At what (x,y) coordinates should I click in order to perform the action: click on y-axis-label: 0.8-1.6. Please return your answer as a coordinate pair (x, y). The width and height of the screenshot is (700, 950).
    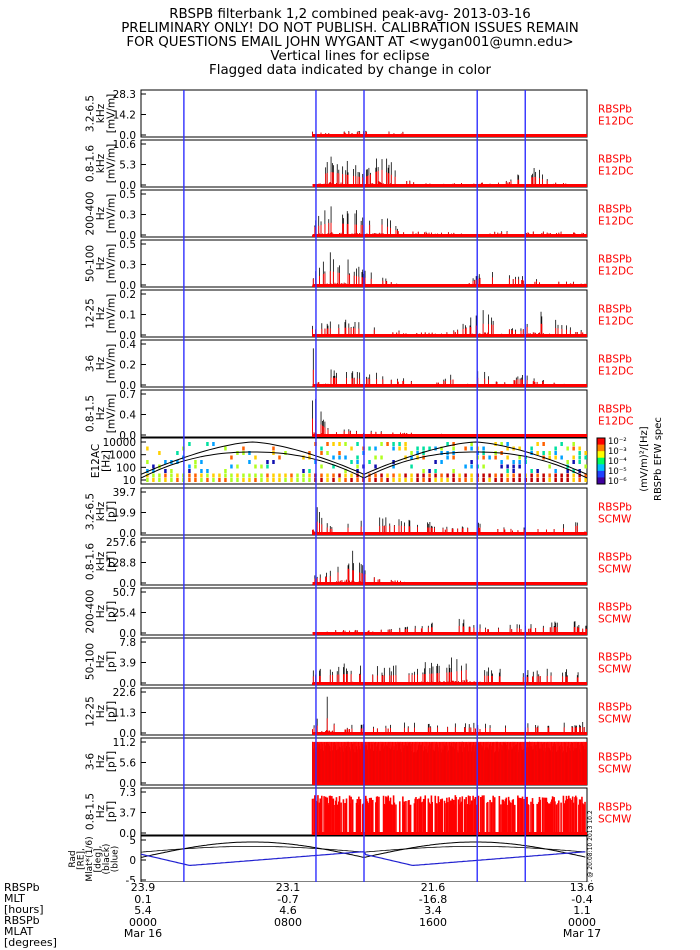
    Looking at the image, I should click on (91, 164).